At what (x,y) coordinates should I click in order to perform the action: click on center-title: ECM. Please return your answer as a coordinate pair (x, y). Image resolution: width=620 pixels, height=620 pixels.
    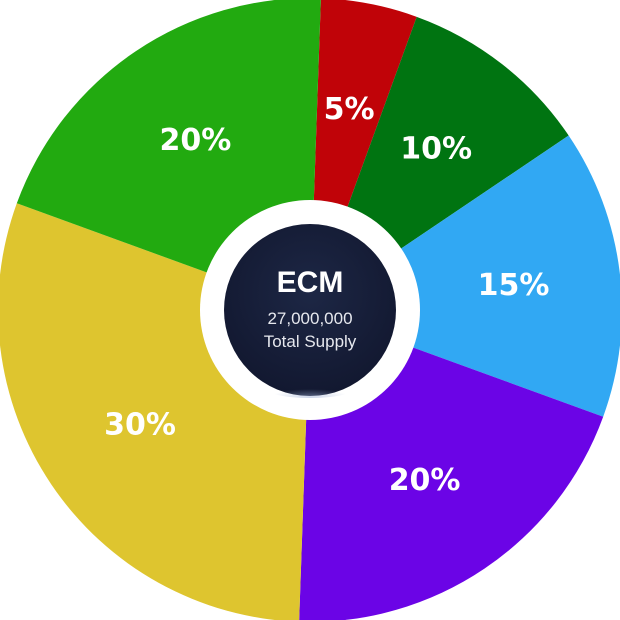
    Looking at the image, I should click on (310, 282).